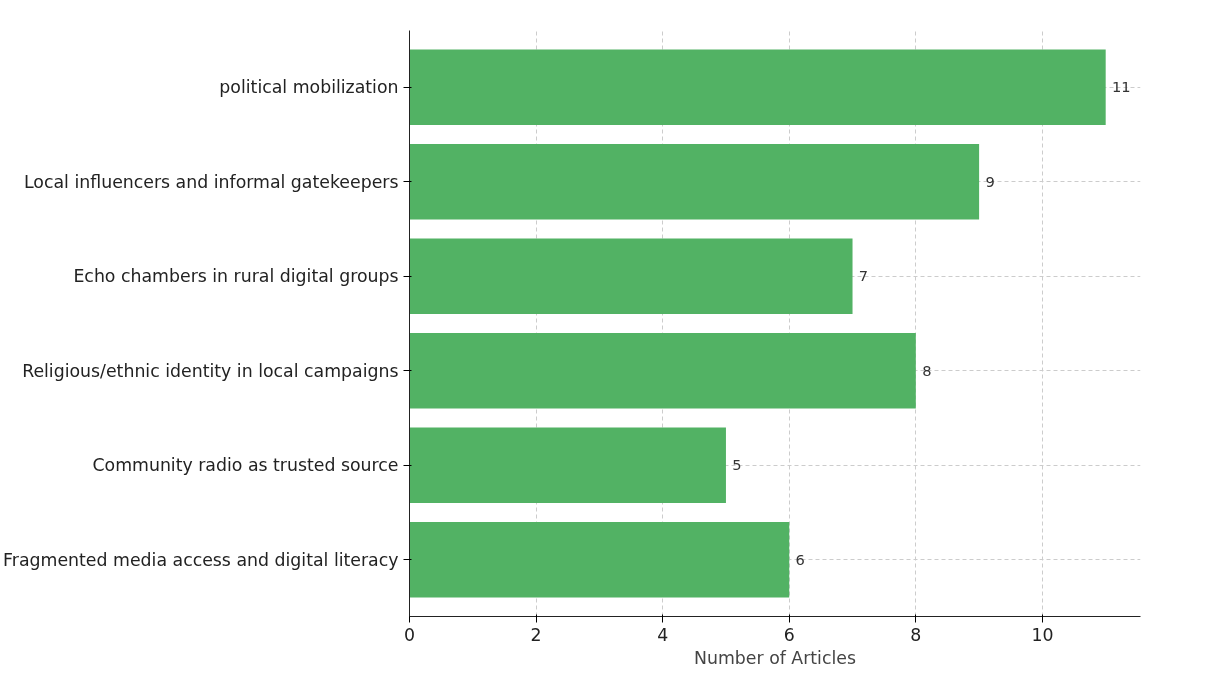 The height and width of the screenshot is (688, 1213). Describe the element at coordinates (309, 87) in the screenshot. I see `y-tick-label: political mobilization` at that location.